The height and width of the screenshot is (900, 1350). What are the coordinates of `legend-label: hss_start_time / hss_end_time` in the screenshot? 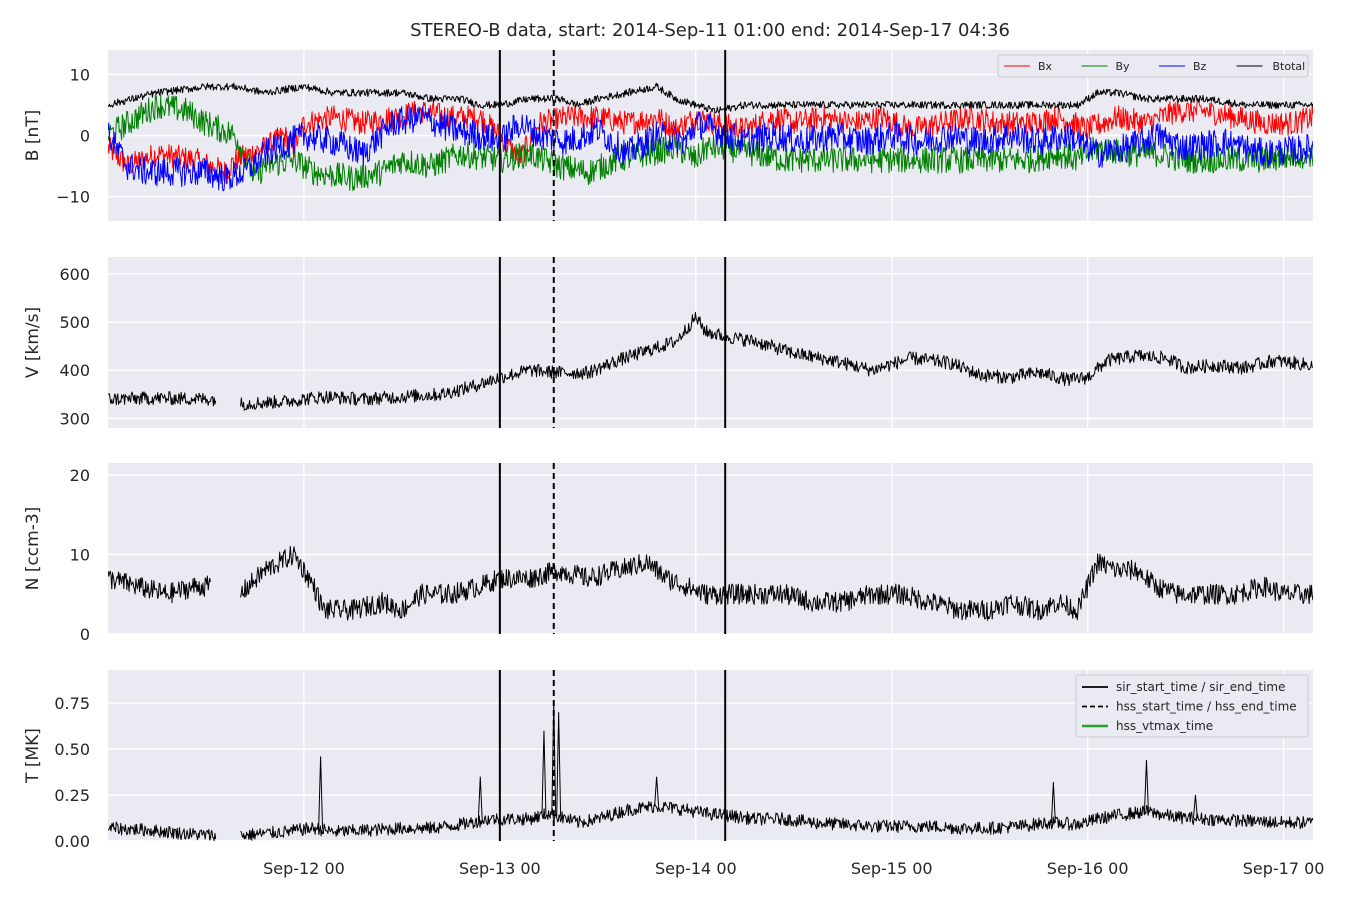 It's located at (1206, 707).